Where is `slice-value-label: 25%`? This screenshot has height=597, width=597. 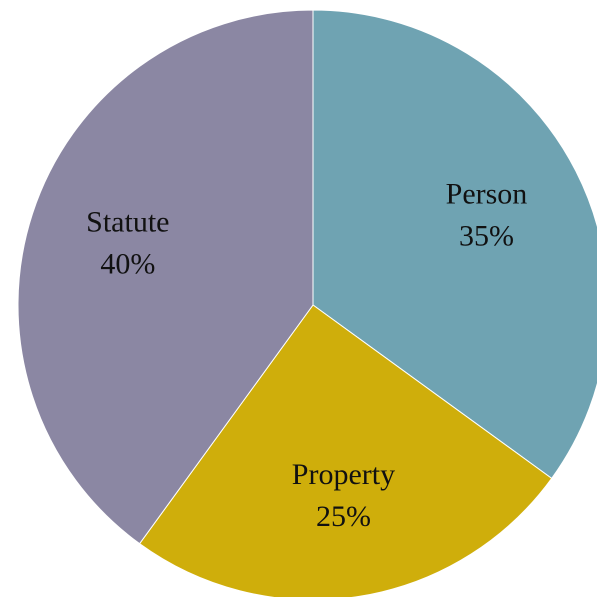
slice-value-label: 25% is located at coordinates (343, 516).